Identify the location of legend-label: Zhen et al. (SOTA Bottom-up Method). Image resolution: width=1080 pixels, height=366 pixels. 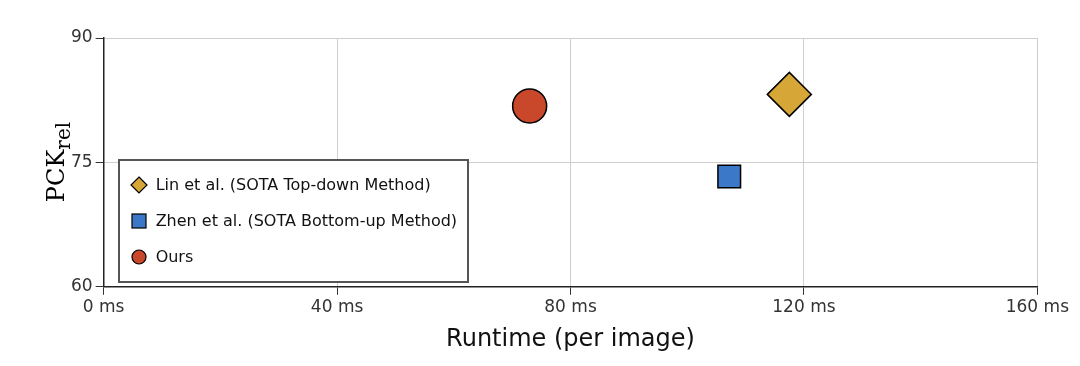
(306, 221).